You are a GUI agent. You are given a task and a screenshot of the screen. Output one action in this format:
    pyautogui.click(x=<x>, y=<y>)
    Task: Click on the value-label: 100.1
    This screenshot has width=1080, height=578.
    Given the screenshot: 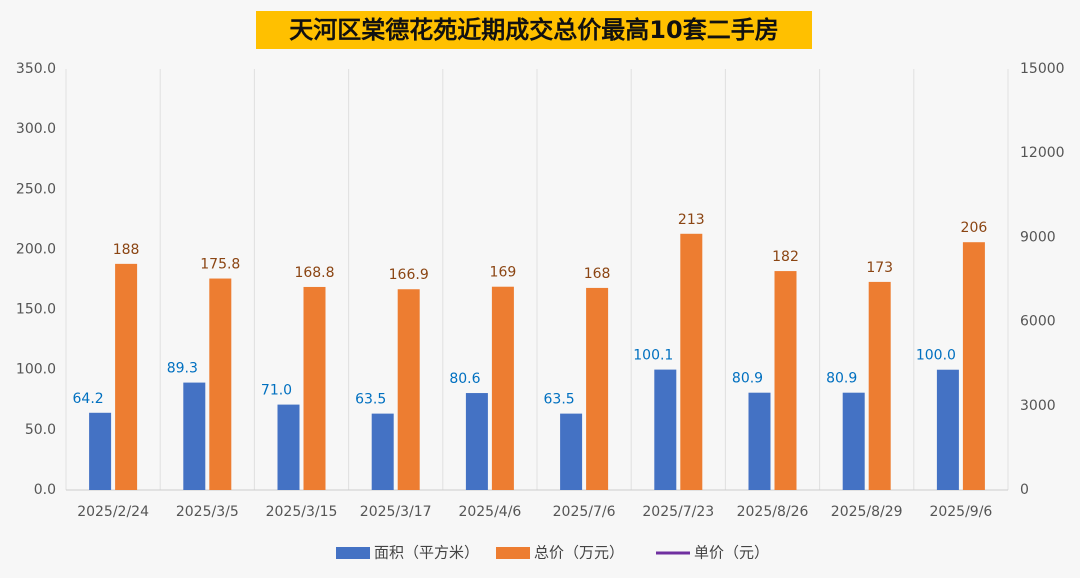 What is the action you would take?
    pyautogui.click(x=653, y=356)
    